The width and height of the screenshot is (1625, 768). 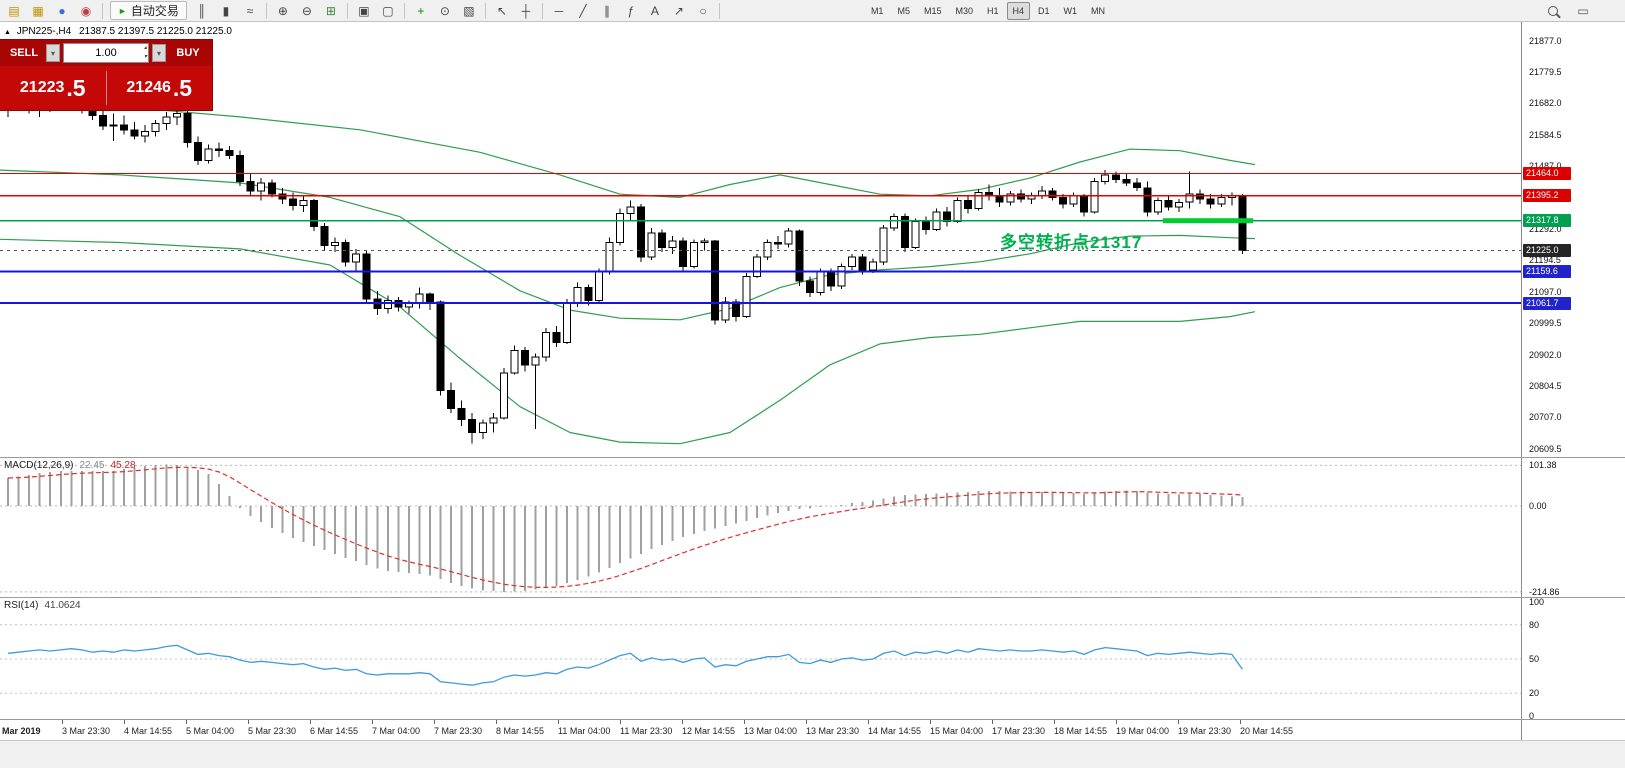 I want to click on timeframe-w1: W1, so click(x=1070, y=10).